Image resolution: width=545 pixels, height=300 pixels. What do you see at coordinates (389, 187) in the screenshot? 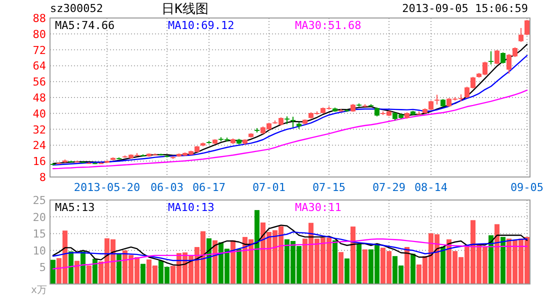
I see `x-tick-label: 07-29` at bounding box center [389, 187].